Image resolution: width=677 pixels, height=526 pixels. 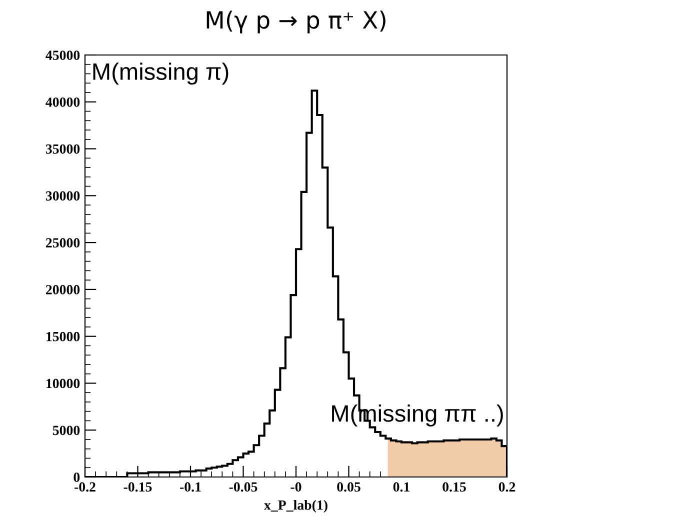 I want to click on y-tick-label: 20000, so click(x=63, y=289).